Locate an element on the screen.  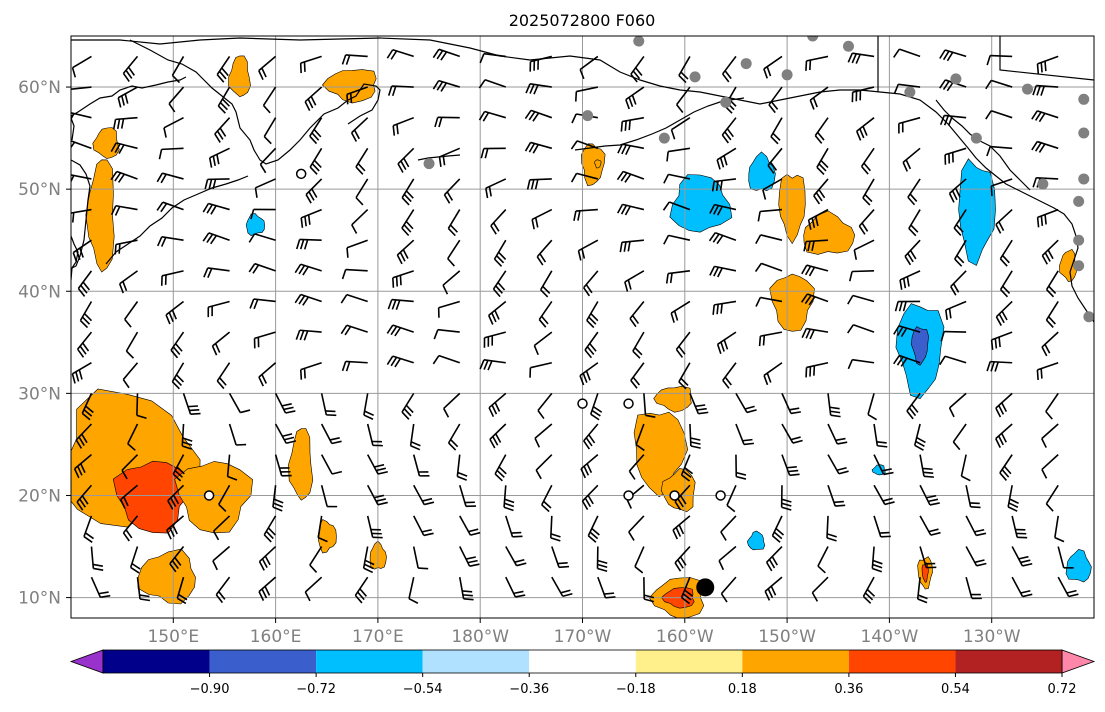
negative-anomaly-region is located at coordinates (255, 224).